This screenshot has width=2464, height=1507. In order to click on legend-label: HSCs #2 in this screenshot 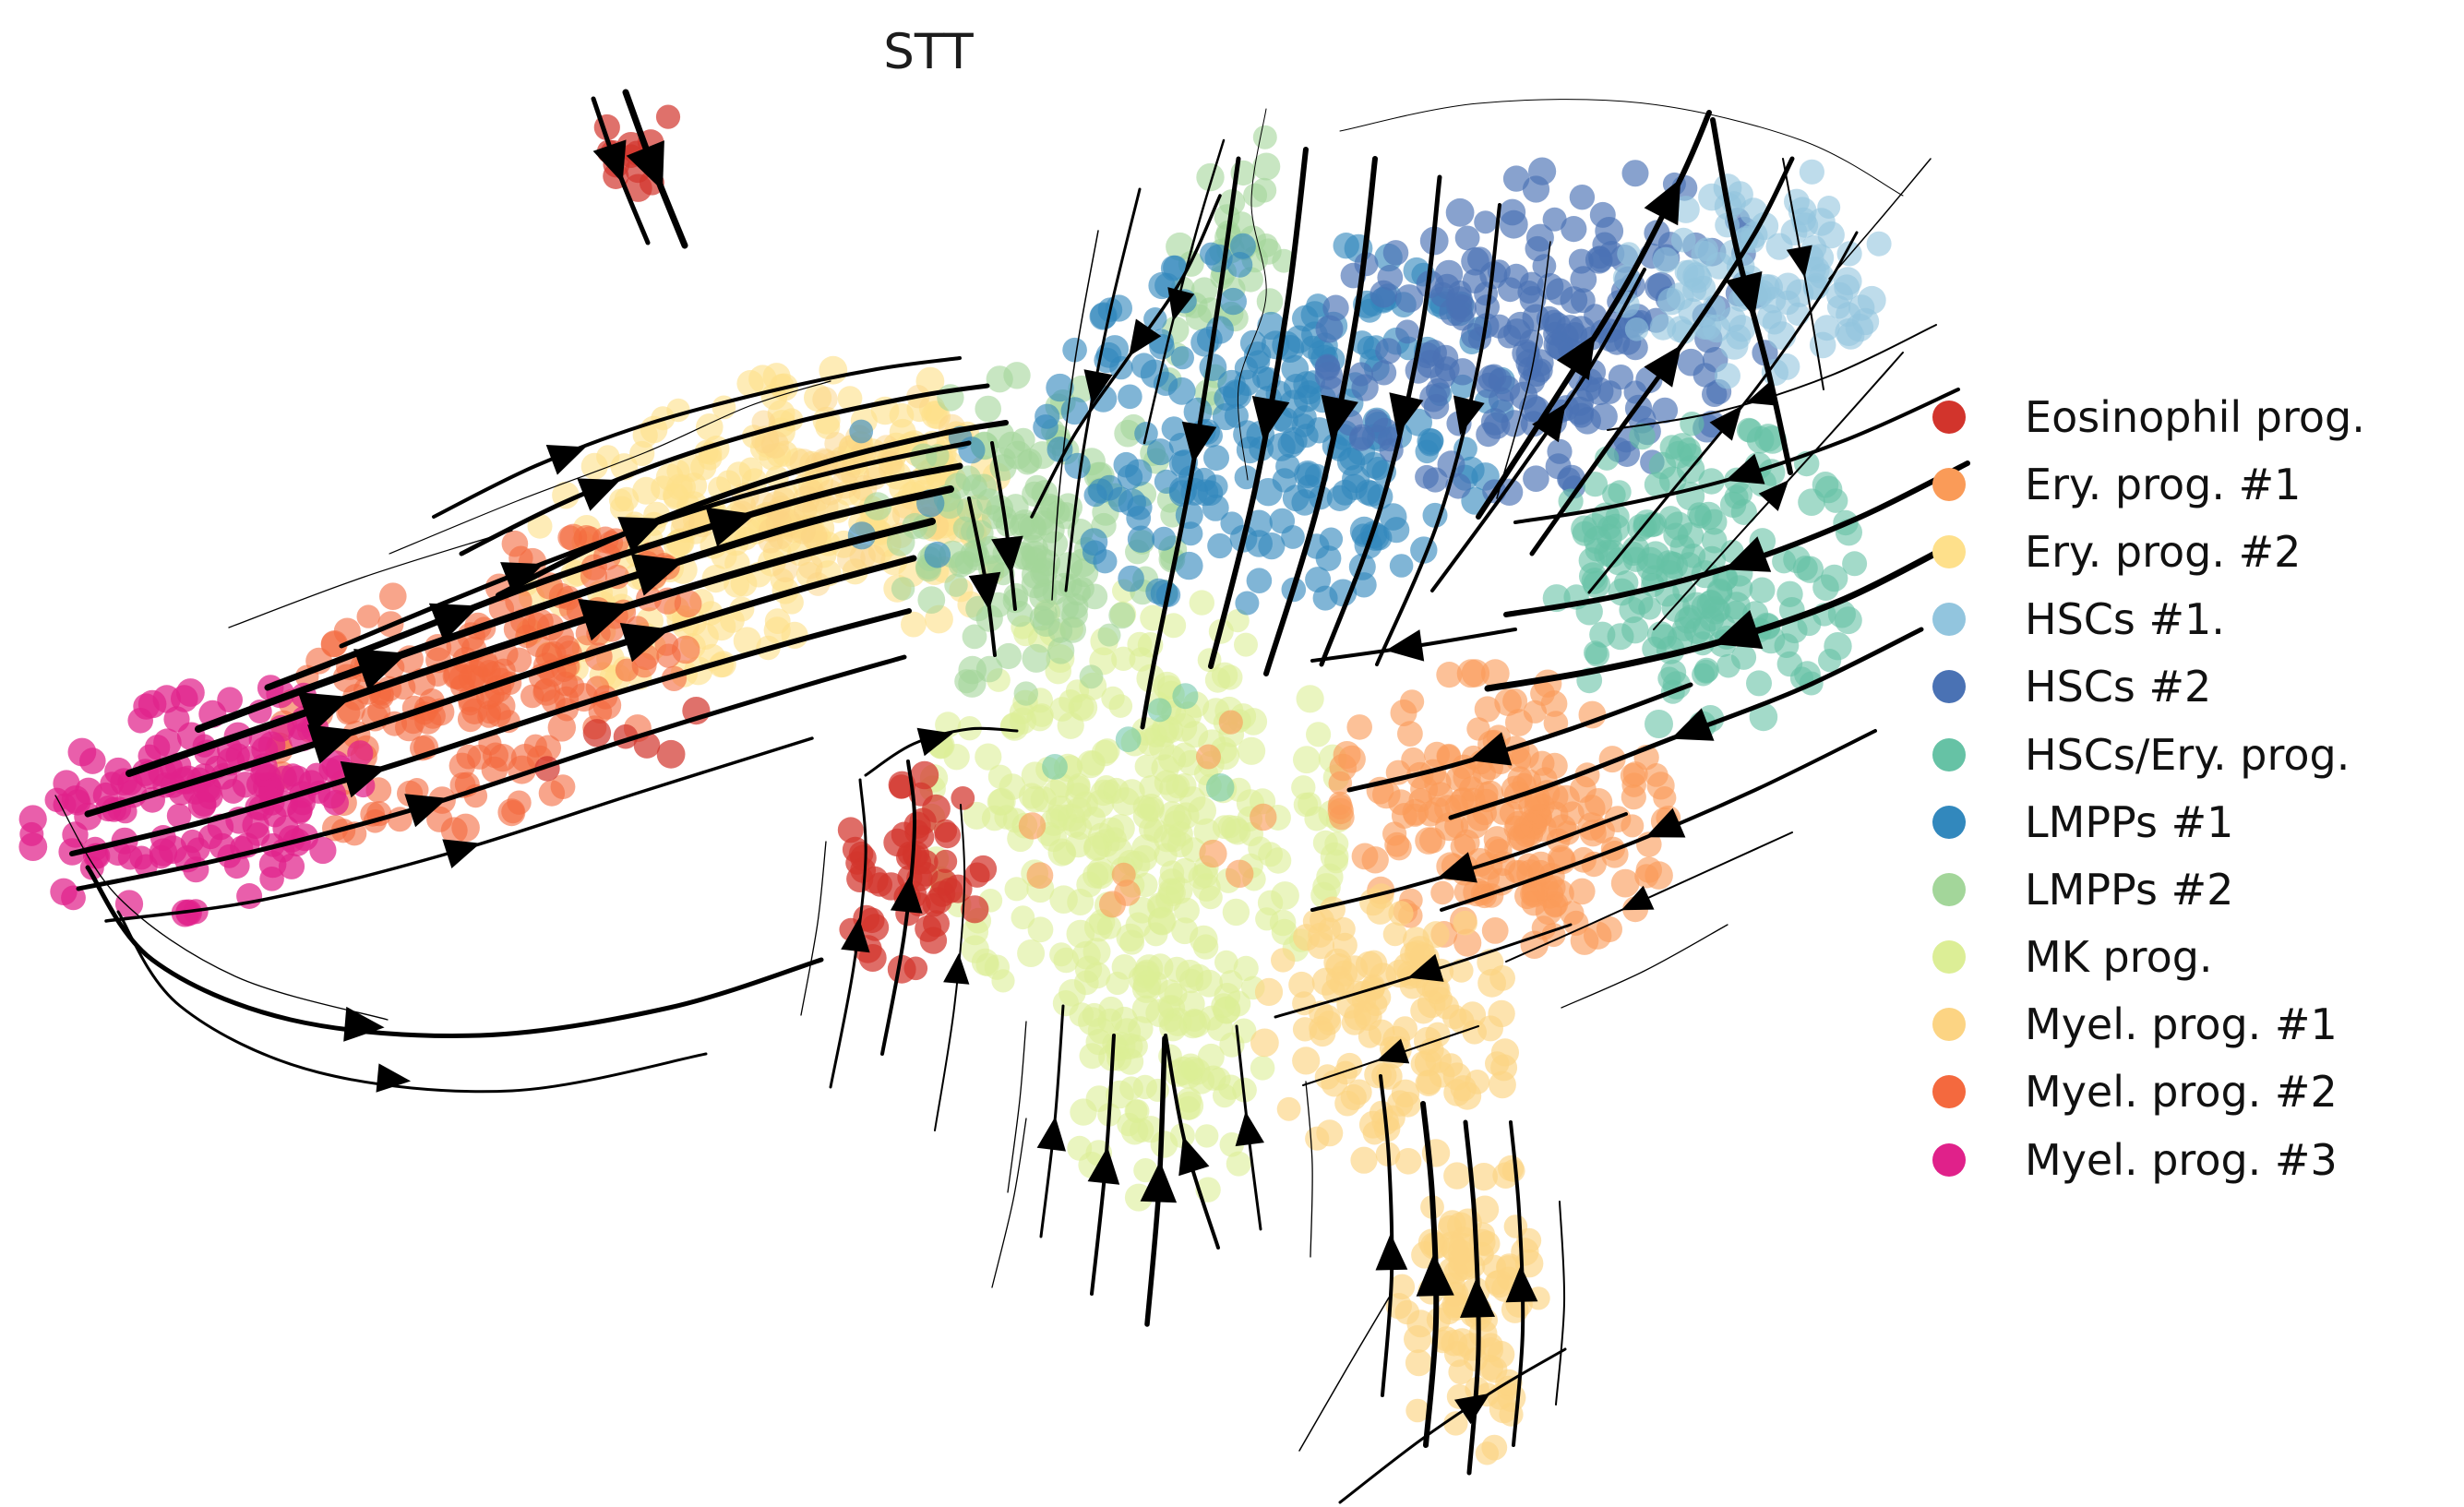, I will do `click(2118, 687)`.